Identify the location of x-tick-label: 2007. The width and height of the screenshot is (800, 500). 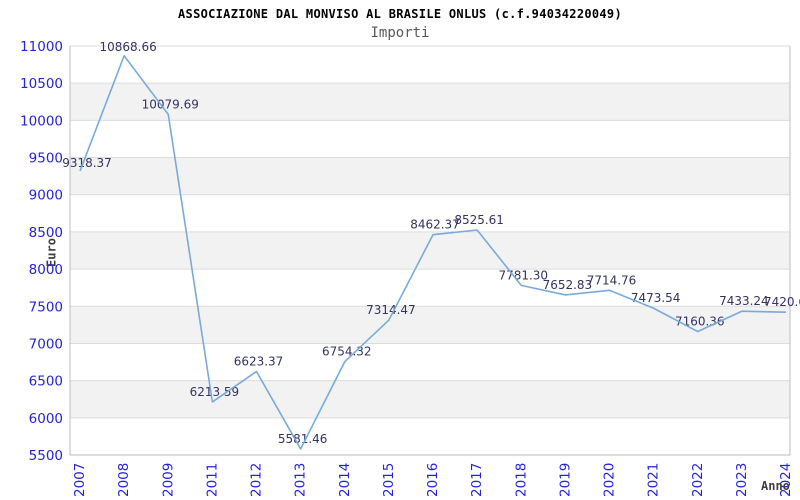
(80, 480).